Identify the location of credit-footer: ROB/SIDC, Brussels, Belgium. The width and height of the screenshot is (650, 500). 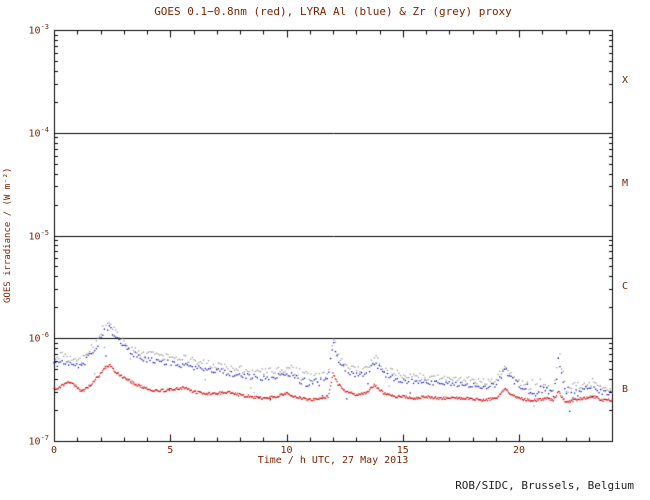
(544, 485).